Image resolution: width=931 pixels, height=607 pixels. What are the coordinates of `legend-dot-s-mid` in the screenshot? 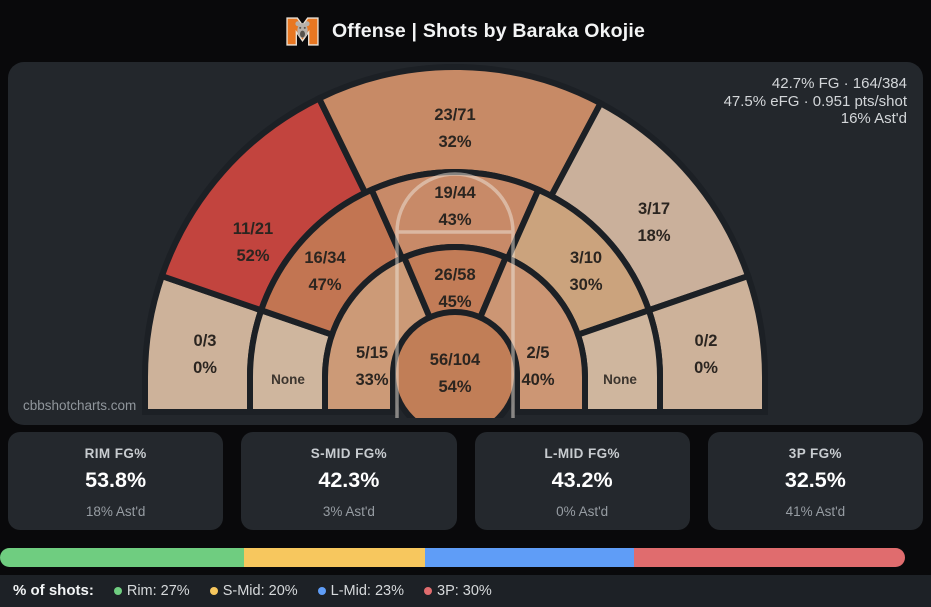 It's located at (213, 590).